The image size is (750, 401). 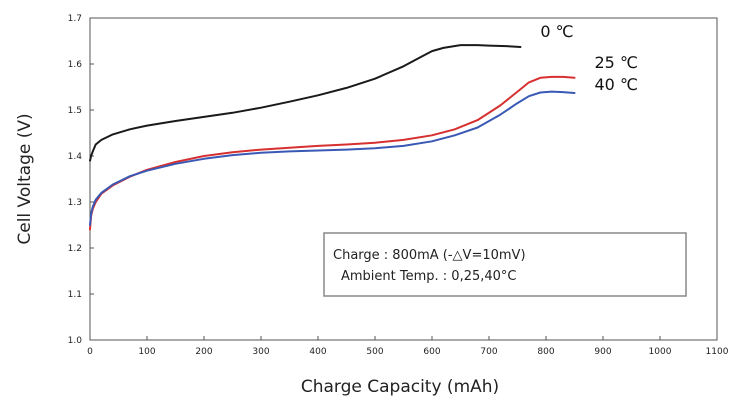 What do you see at coordinates (317, 352) in the screenshot?
I see `x-tick-label-4: 400` at bounding box center [317, 352].